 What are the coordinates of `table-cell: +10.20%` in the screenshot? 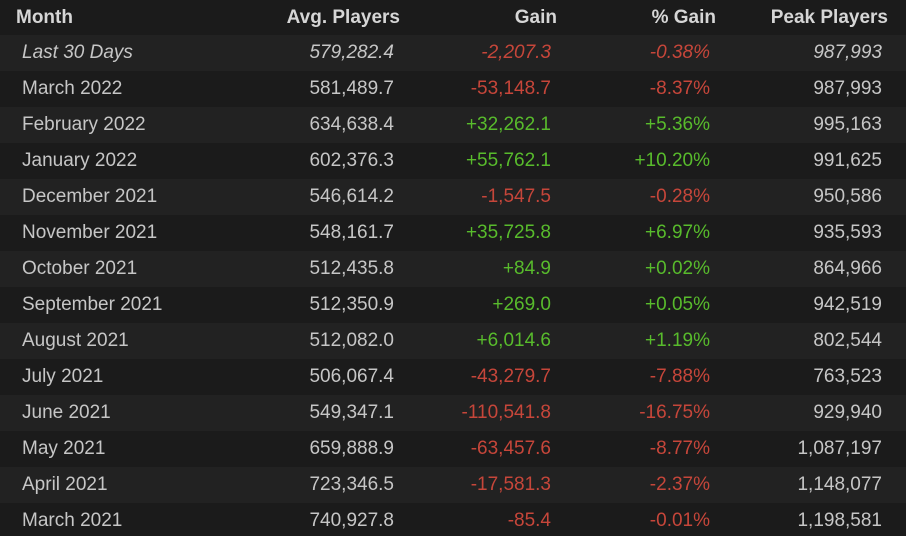 It's located at (672, 160).